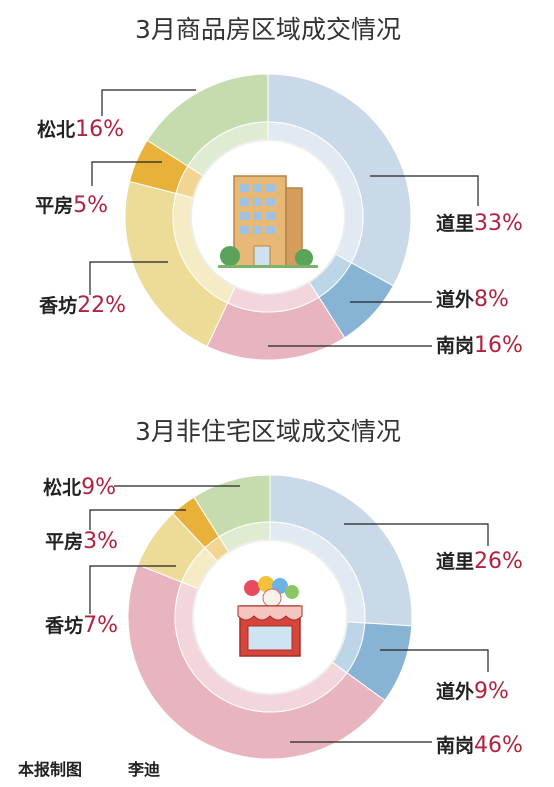 This screenshot has height=787, width=554. I want to click on slice-label-value: 26%, so click(498, 561).